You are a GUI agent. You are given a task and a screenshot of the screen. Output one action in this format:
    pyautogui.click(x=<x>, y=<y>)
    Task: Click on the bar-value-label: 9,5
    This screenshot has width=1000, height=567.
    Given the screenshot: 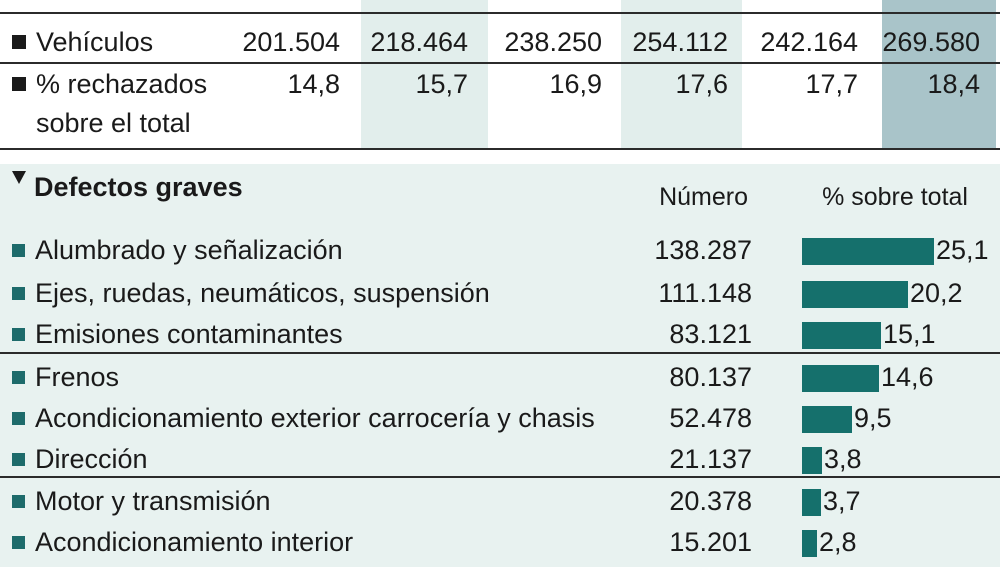 What is the action you would take?
    pyautogui.click(x=873, y=418)
    